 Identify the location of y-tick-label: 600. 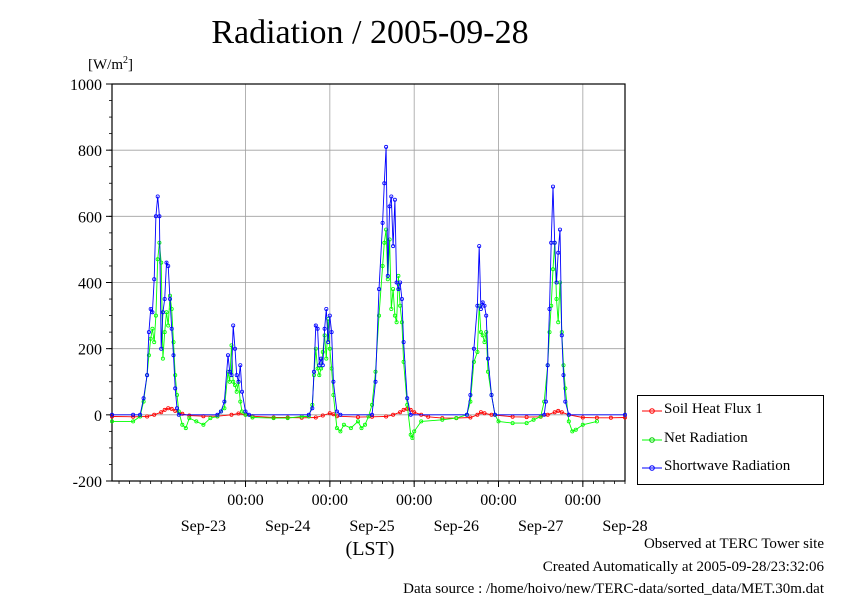
(90, 217).